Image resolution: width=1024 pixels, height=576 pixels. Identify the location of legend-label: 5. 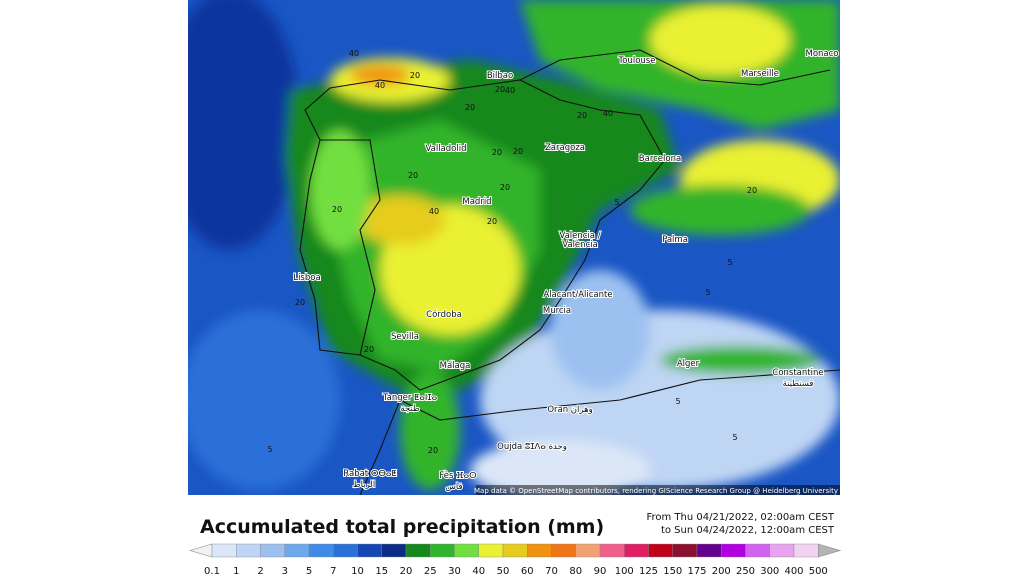
(309, 571).